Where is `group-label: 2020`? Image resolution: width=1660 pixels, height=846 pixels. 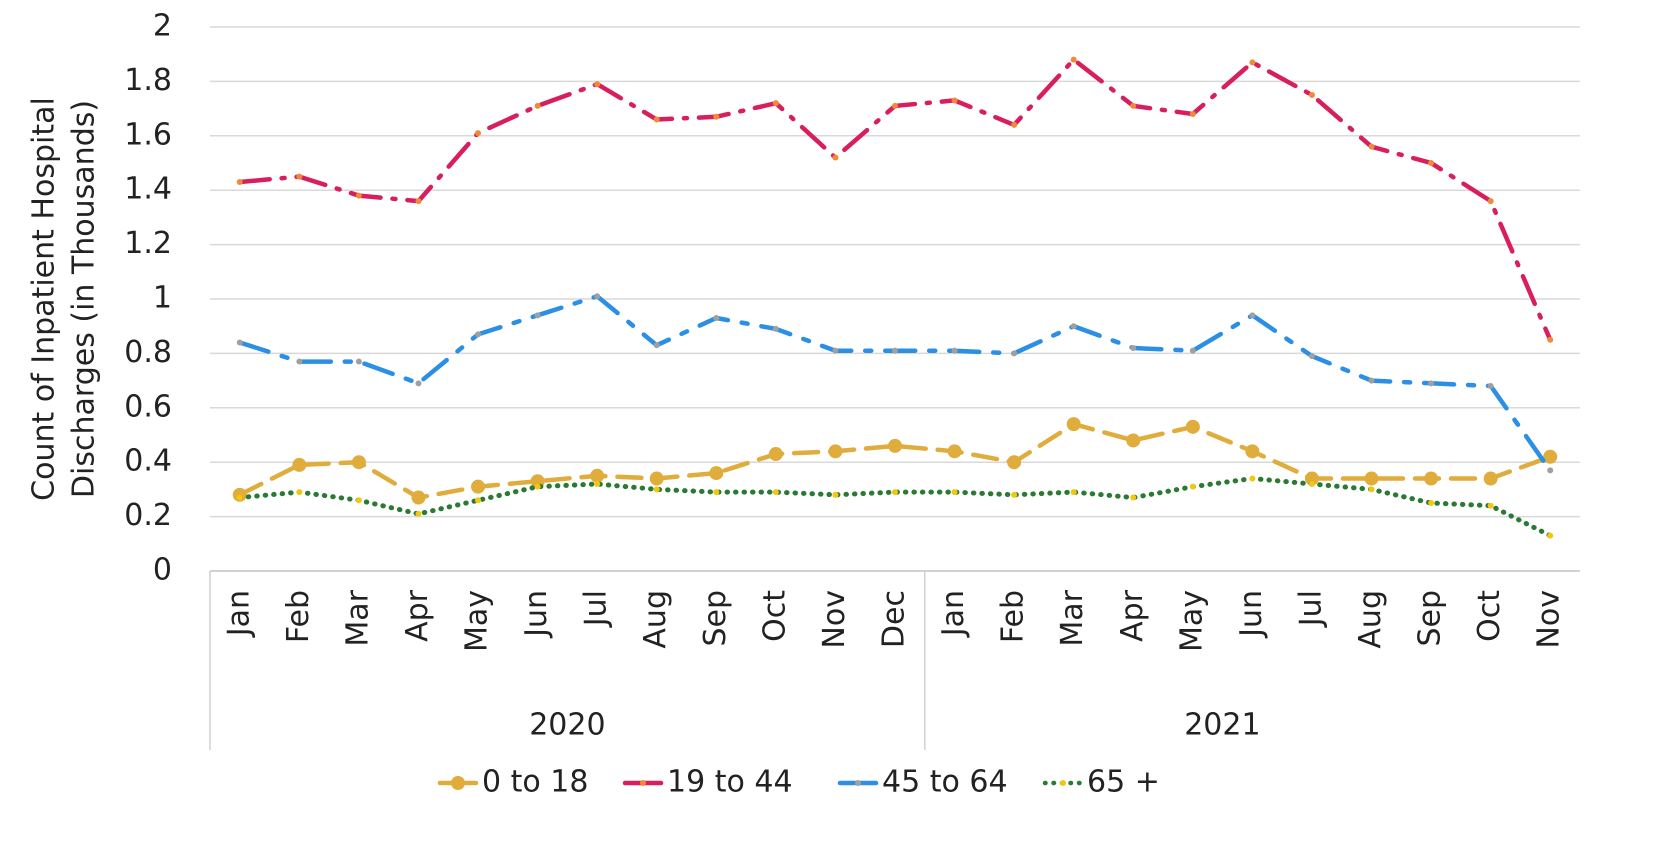 group-label: 2020 is located at coordinates (567, 725).